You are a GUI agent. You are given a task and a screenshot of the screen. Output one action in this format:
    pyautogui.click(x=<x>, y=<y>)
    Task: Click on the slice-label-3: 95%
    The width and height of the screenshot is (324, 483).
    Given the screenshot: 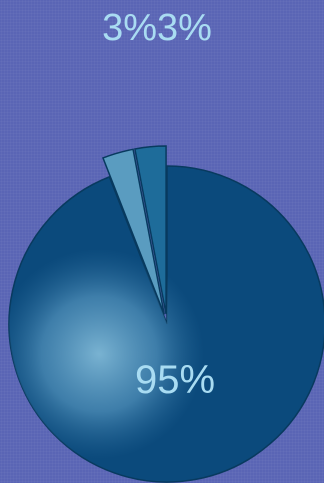 What is the action you would take?
    pyautogui.click(x=175, y=380)
    